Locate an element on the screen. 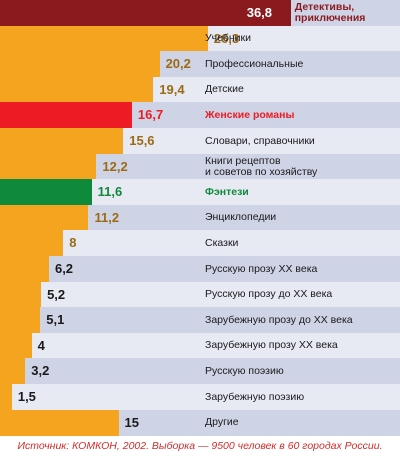 The width and height of the screenshot is (400, 456). category-label: Профессиональные is located at coordinates (254, 63).